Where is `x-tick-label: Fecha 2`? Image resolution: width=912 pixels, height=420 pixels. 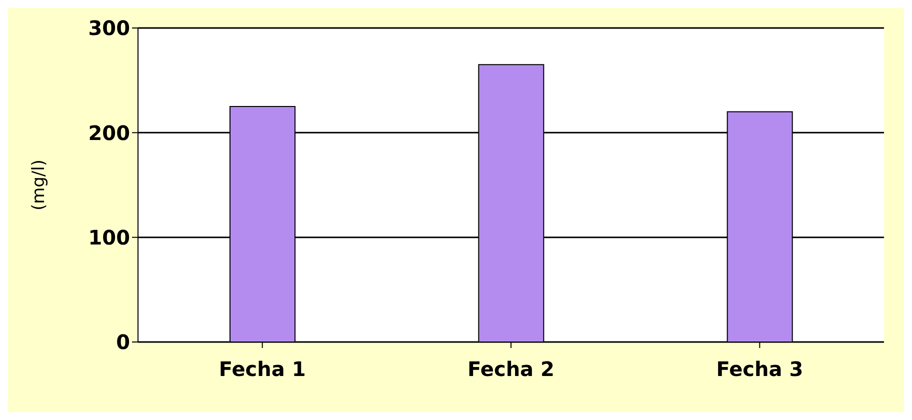 x-tick-label: Fecha 2 is located at coordinates (511, 369).